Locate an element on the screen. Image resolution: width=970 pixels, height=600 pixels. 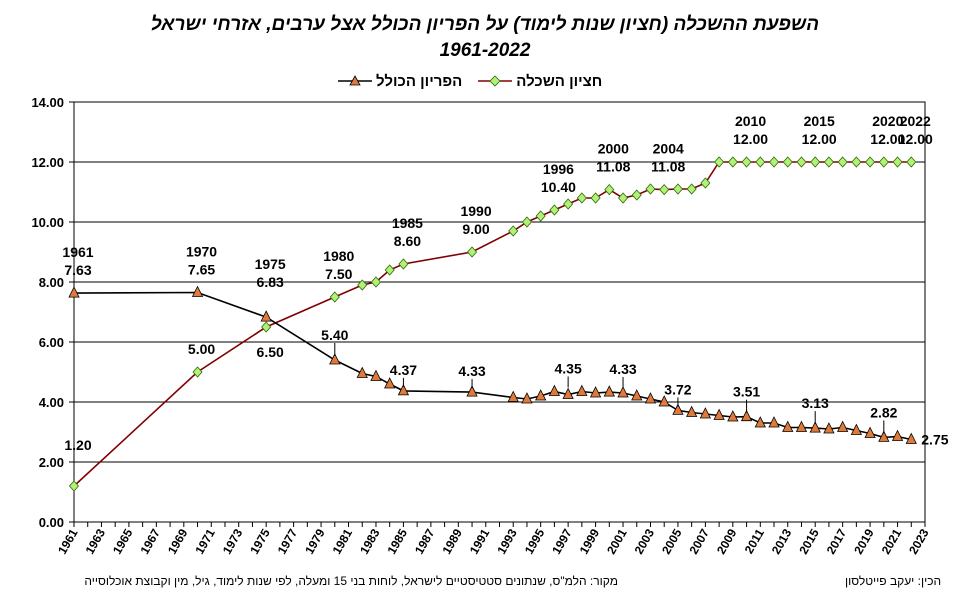
data-label-year: 2020 is located at coordinates (887, 121).